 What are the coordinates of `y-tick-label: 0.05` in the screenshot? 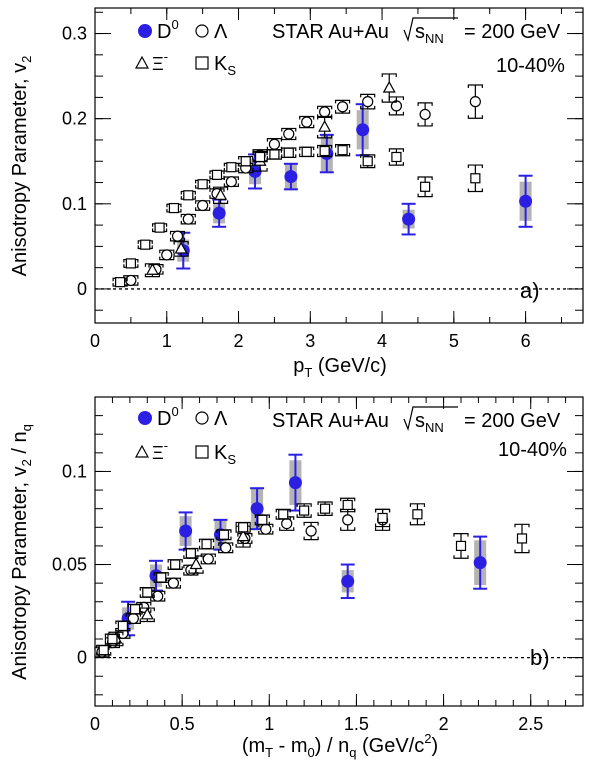 It's located at (69, 565).